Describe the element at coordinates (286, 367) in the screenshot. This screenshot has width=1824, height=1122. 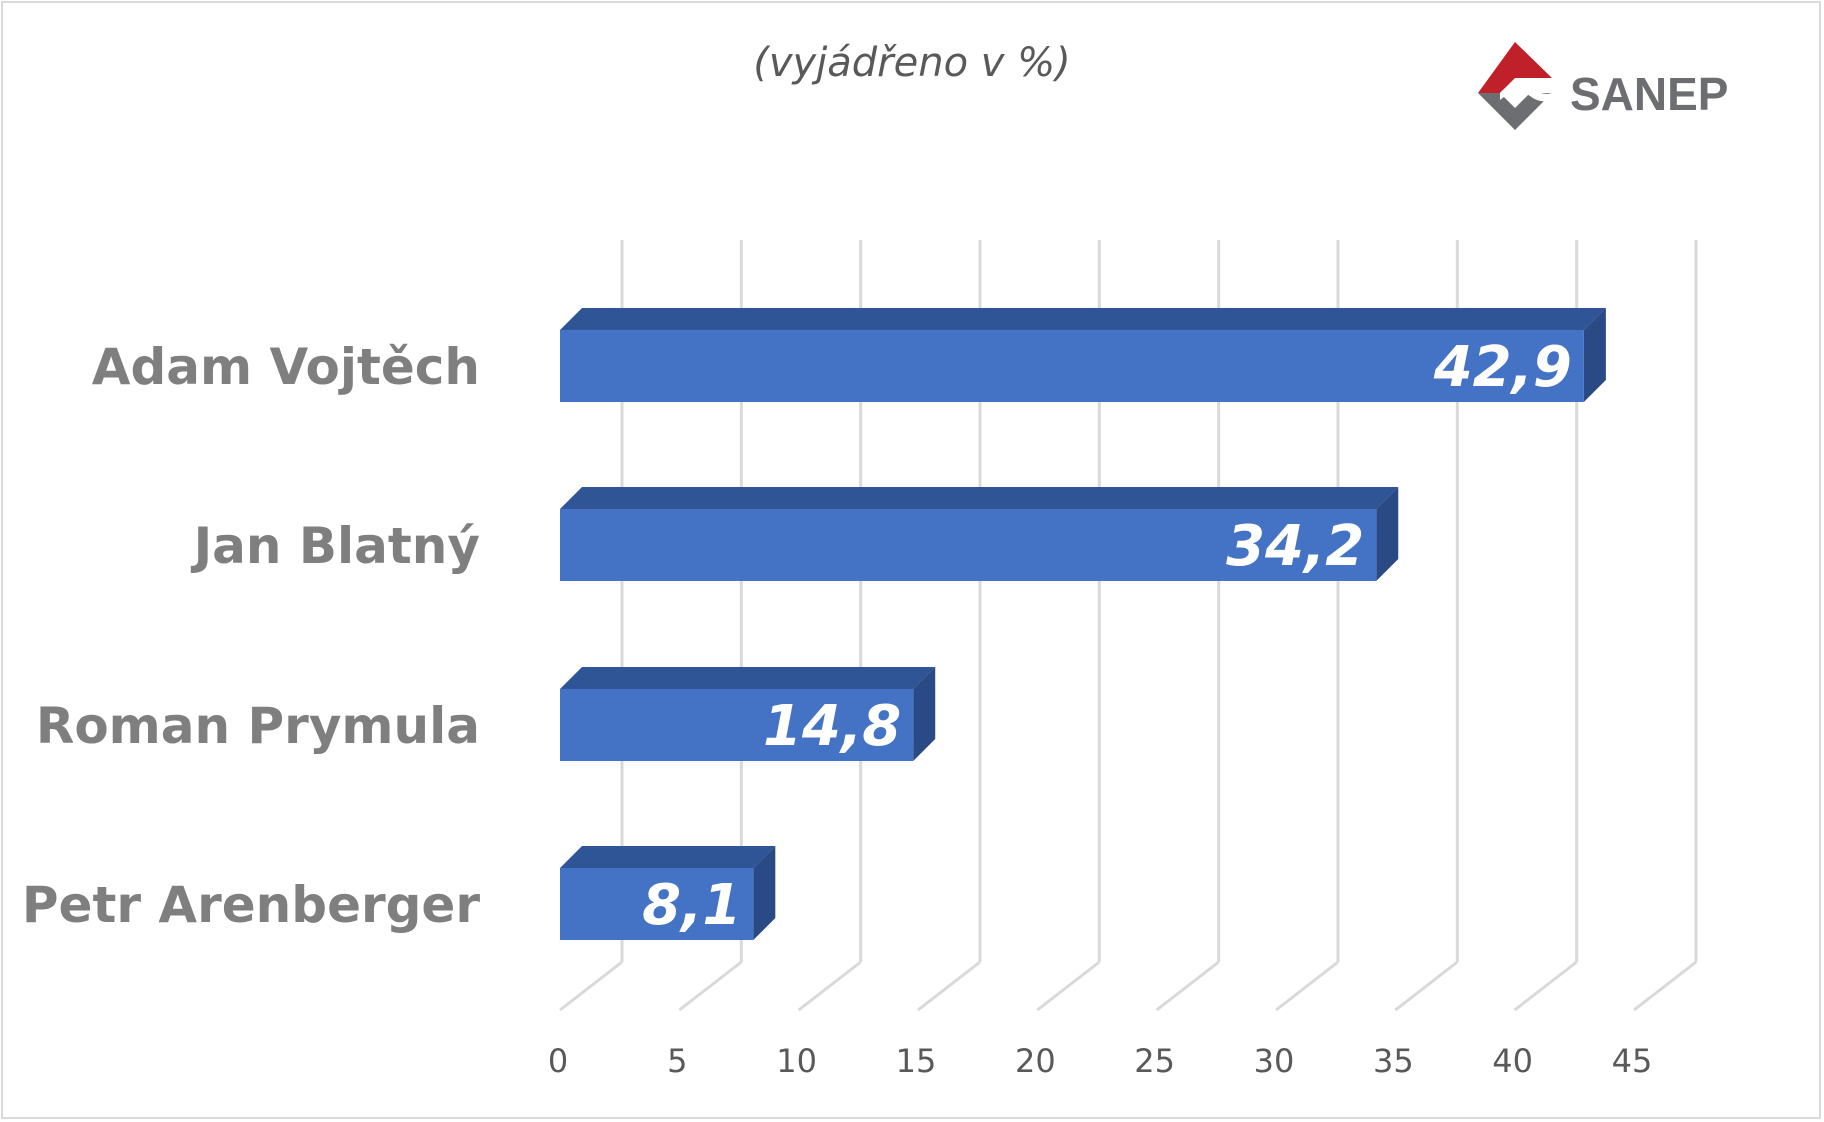
I see `category-label: Adam Vojtěch` at that location.